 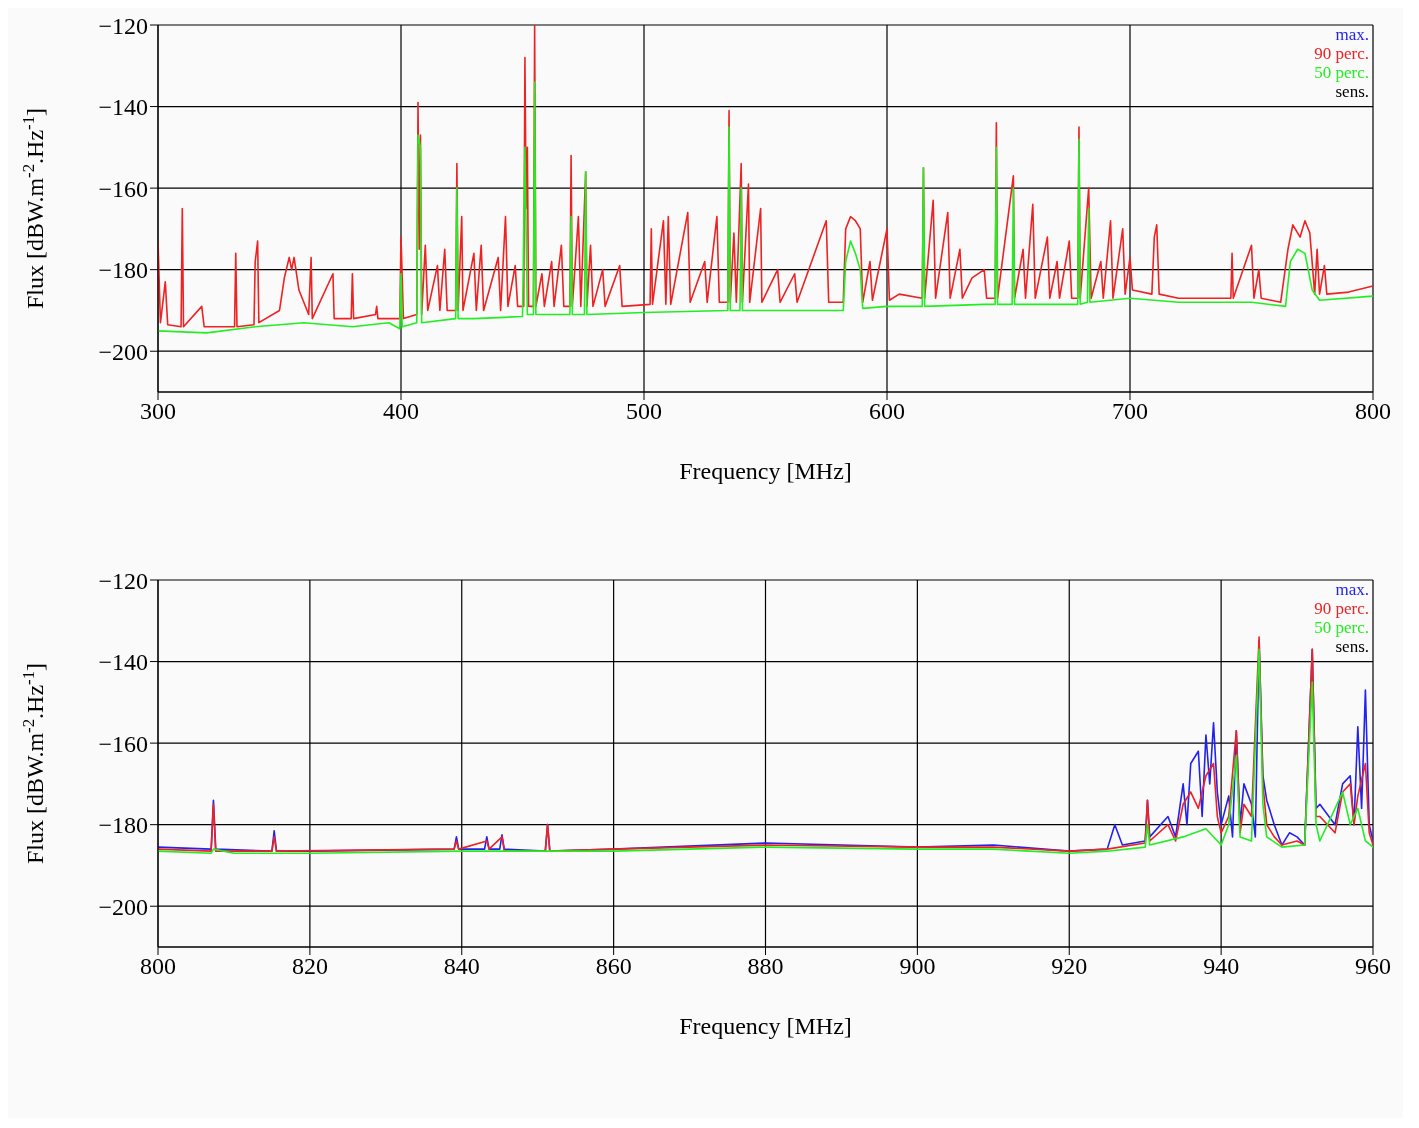 I want to click on x-tick-label: 300, so click(x=158, y=411).